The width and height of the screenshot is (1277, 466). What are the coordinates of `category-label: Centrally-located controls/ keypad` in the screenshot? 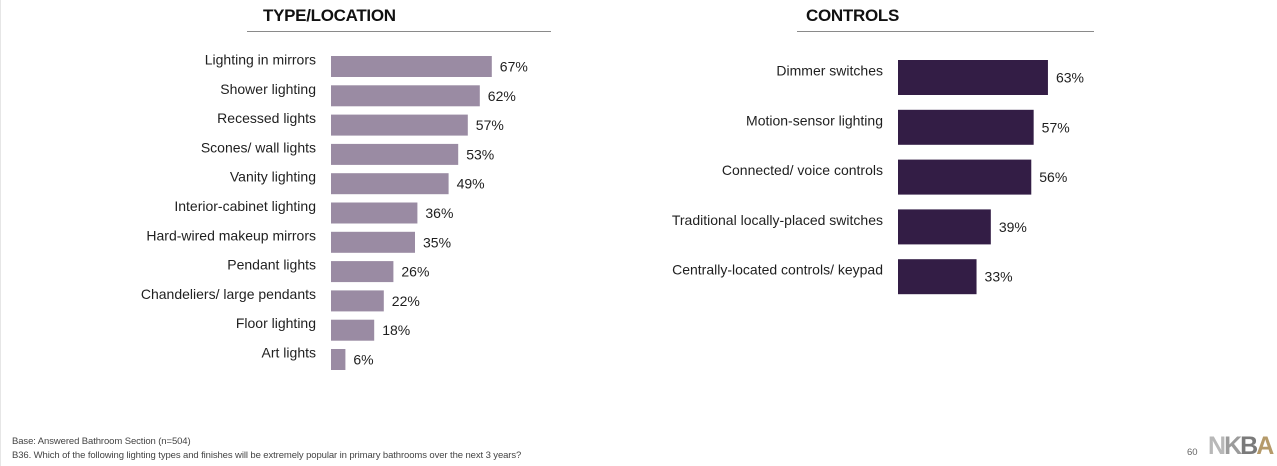 It's located at (777, 270).